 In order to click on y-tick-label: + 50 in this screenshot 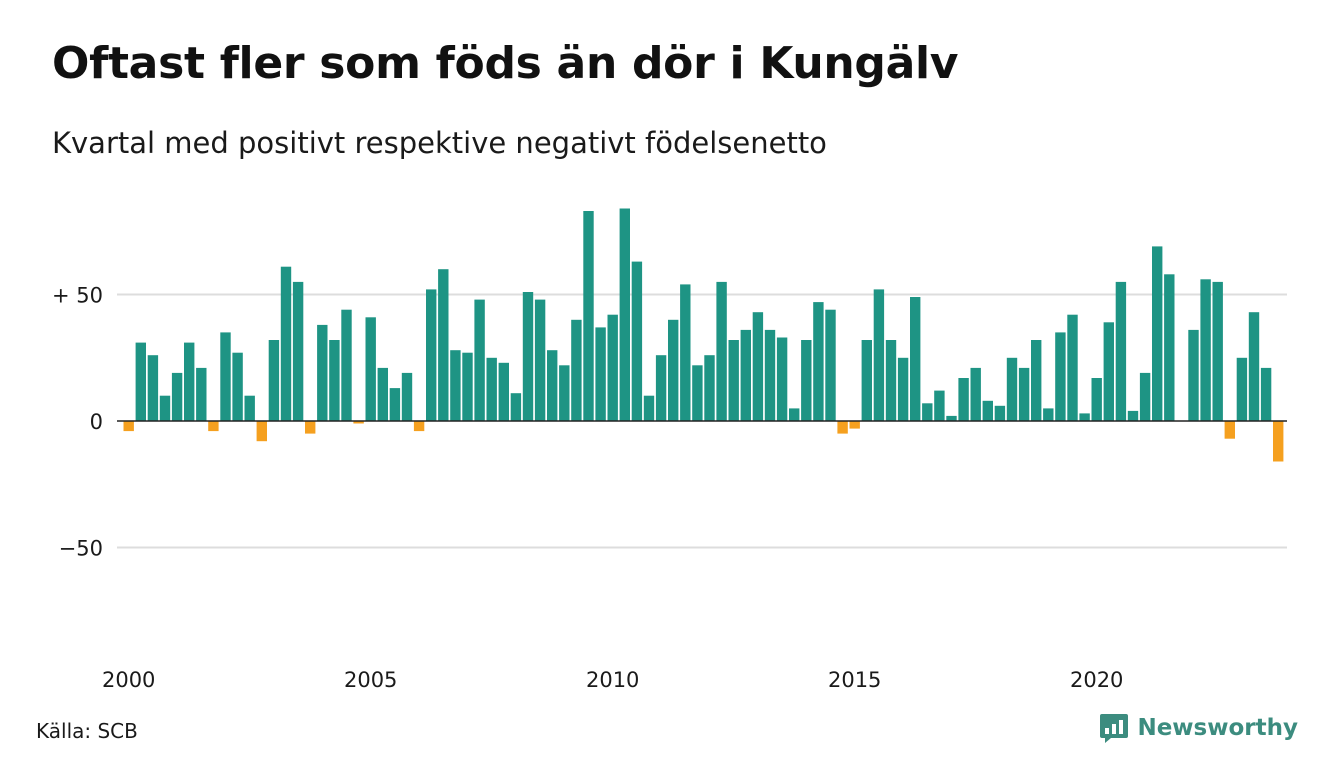, I will do `click(77, 296)`.